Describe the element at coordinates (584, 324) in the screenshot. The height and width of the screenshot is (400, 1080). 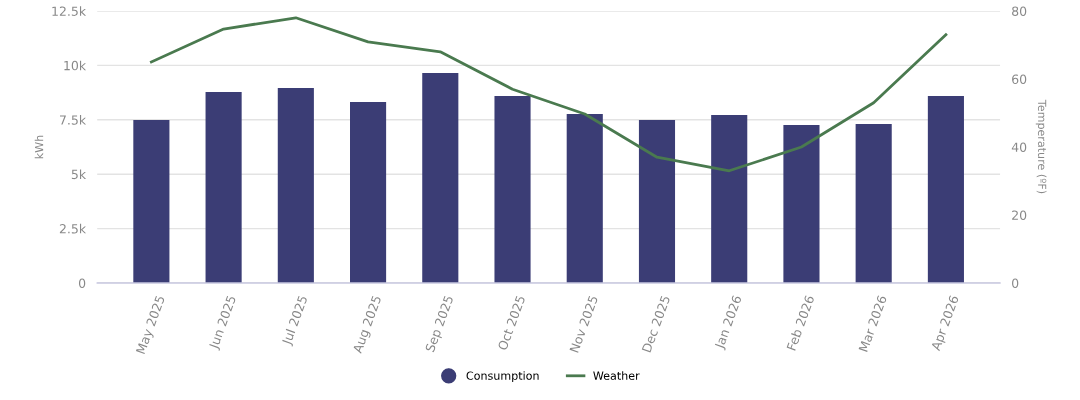
I see `x-tick-label: Nov 2025` at that location.